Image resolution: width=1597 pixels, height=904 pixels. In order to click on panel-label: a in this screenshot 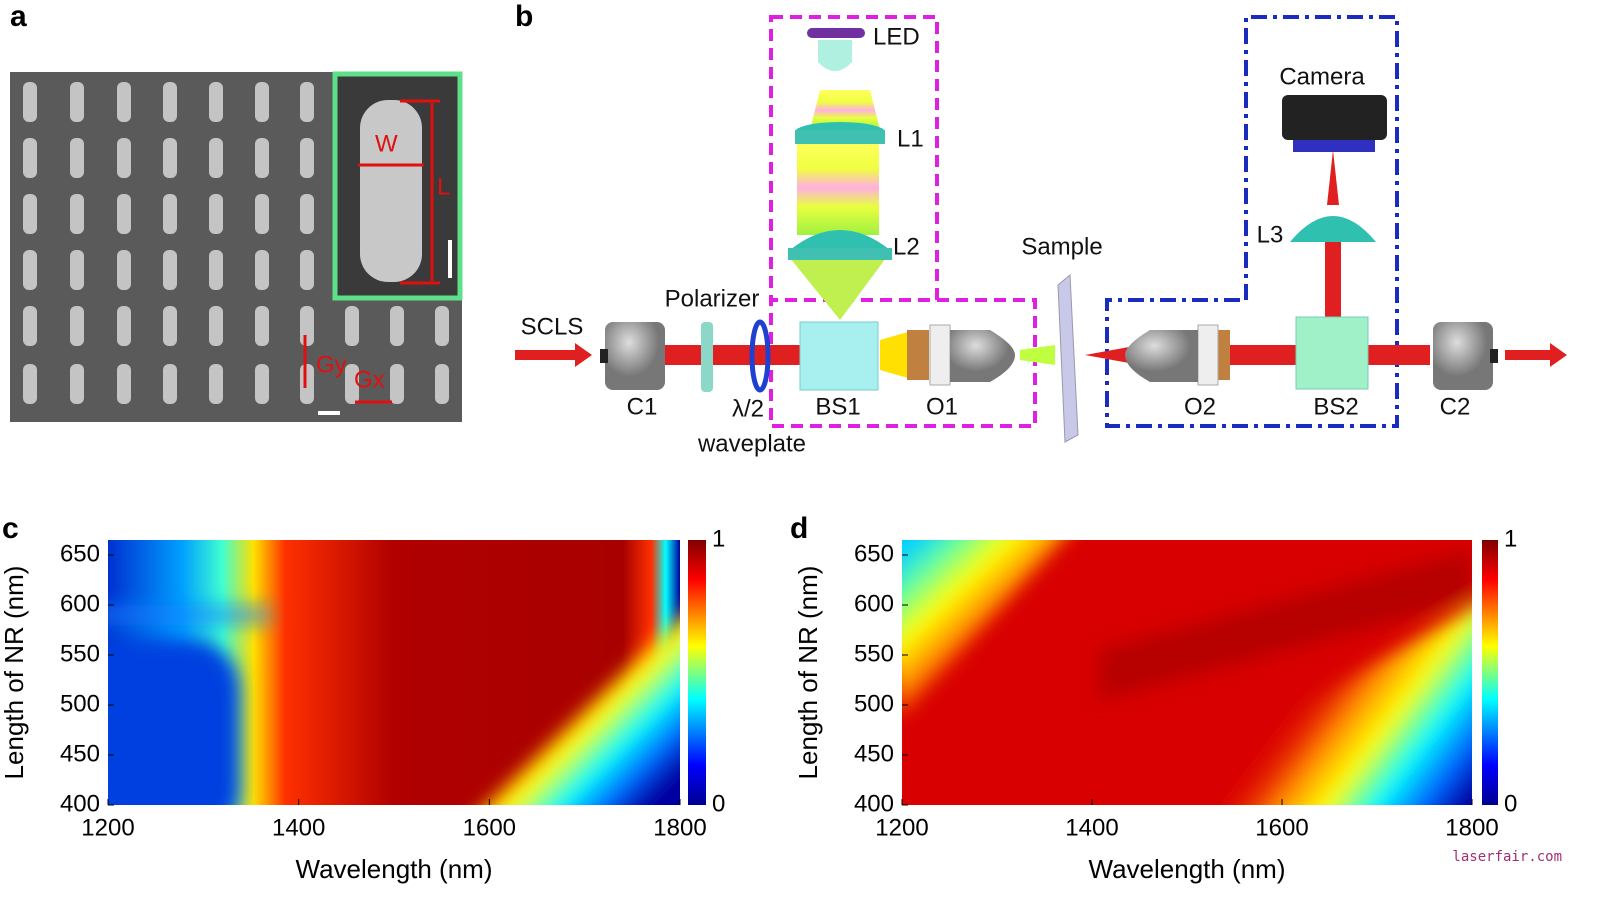, I will do `click(18, 16)`.